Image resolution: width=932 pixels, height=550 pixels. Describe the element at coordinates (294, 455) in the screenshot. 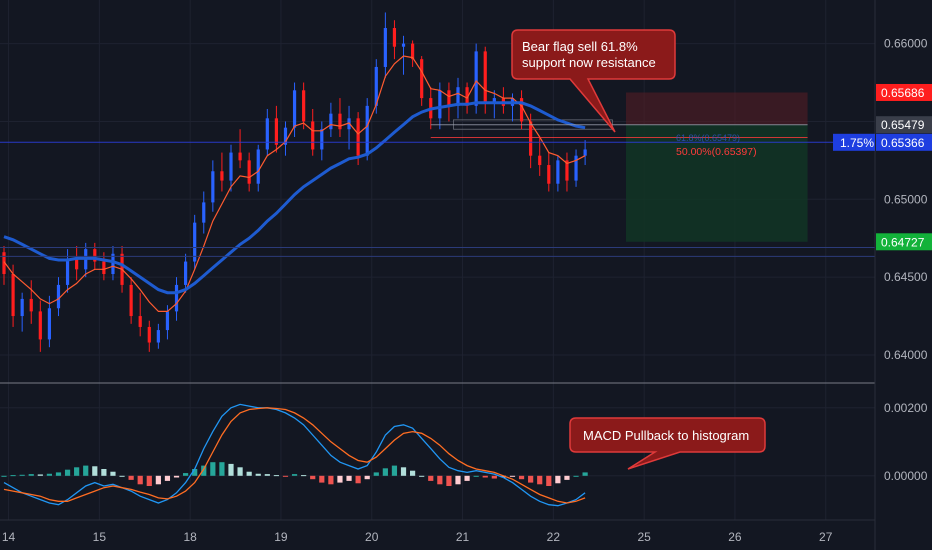

I see `macd-panel` at that location.